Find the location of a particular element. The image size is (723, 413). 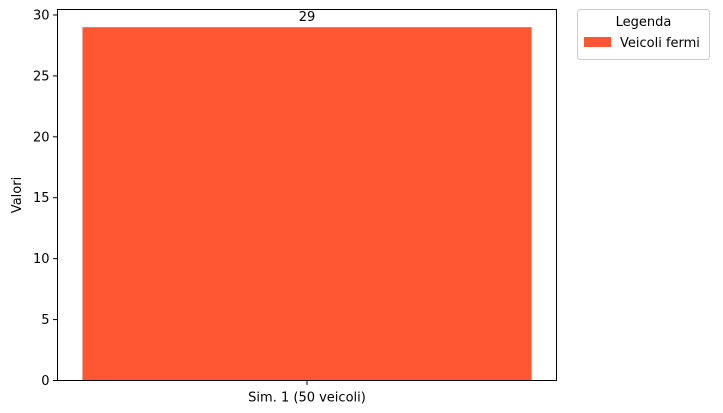

y-tick-label: 0 is located at coordinates (45, 381).